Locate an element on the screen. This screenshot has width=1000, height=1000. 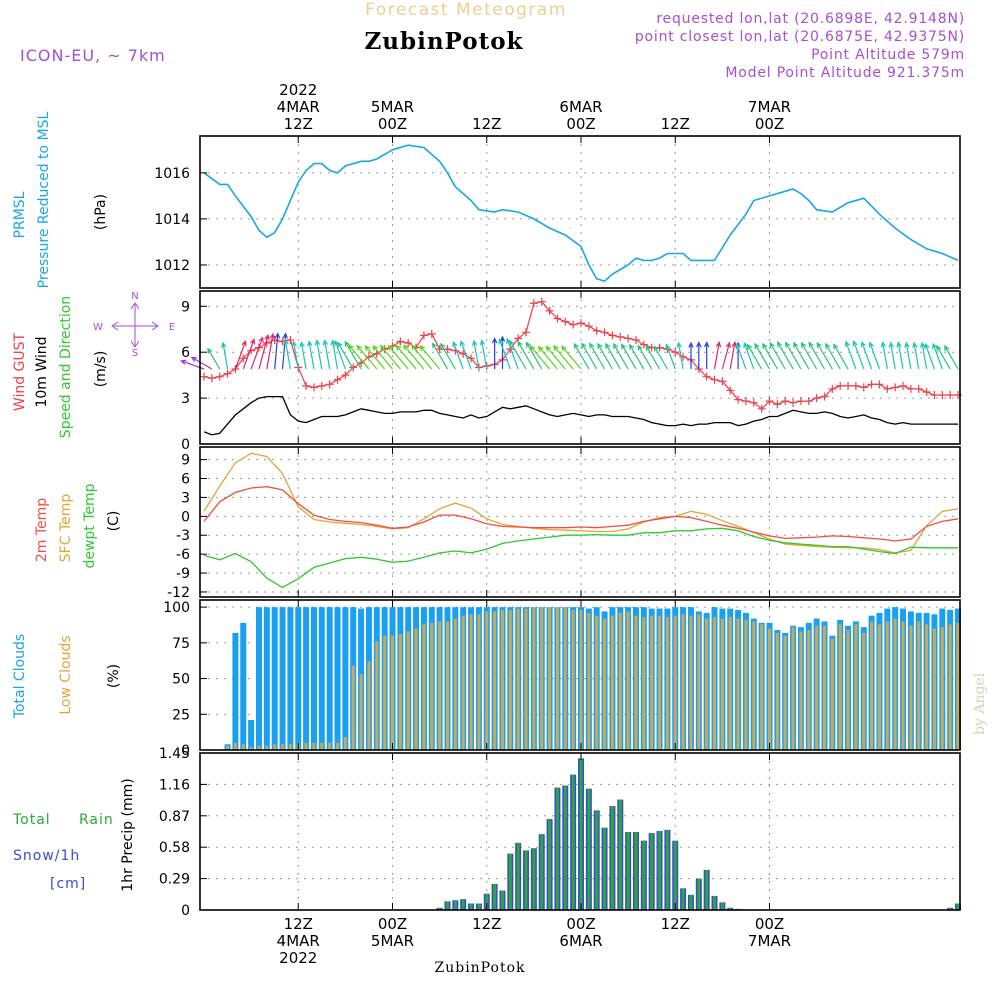
temperature-panel is located at coordinates (581, 520).